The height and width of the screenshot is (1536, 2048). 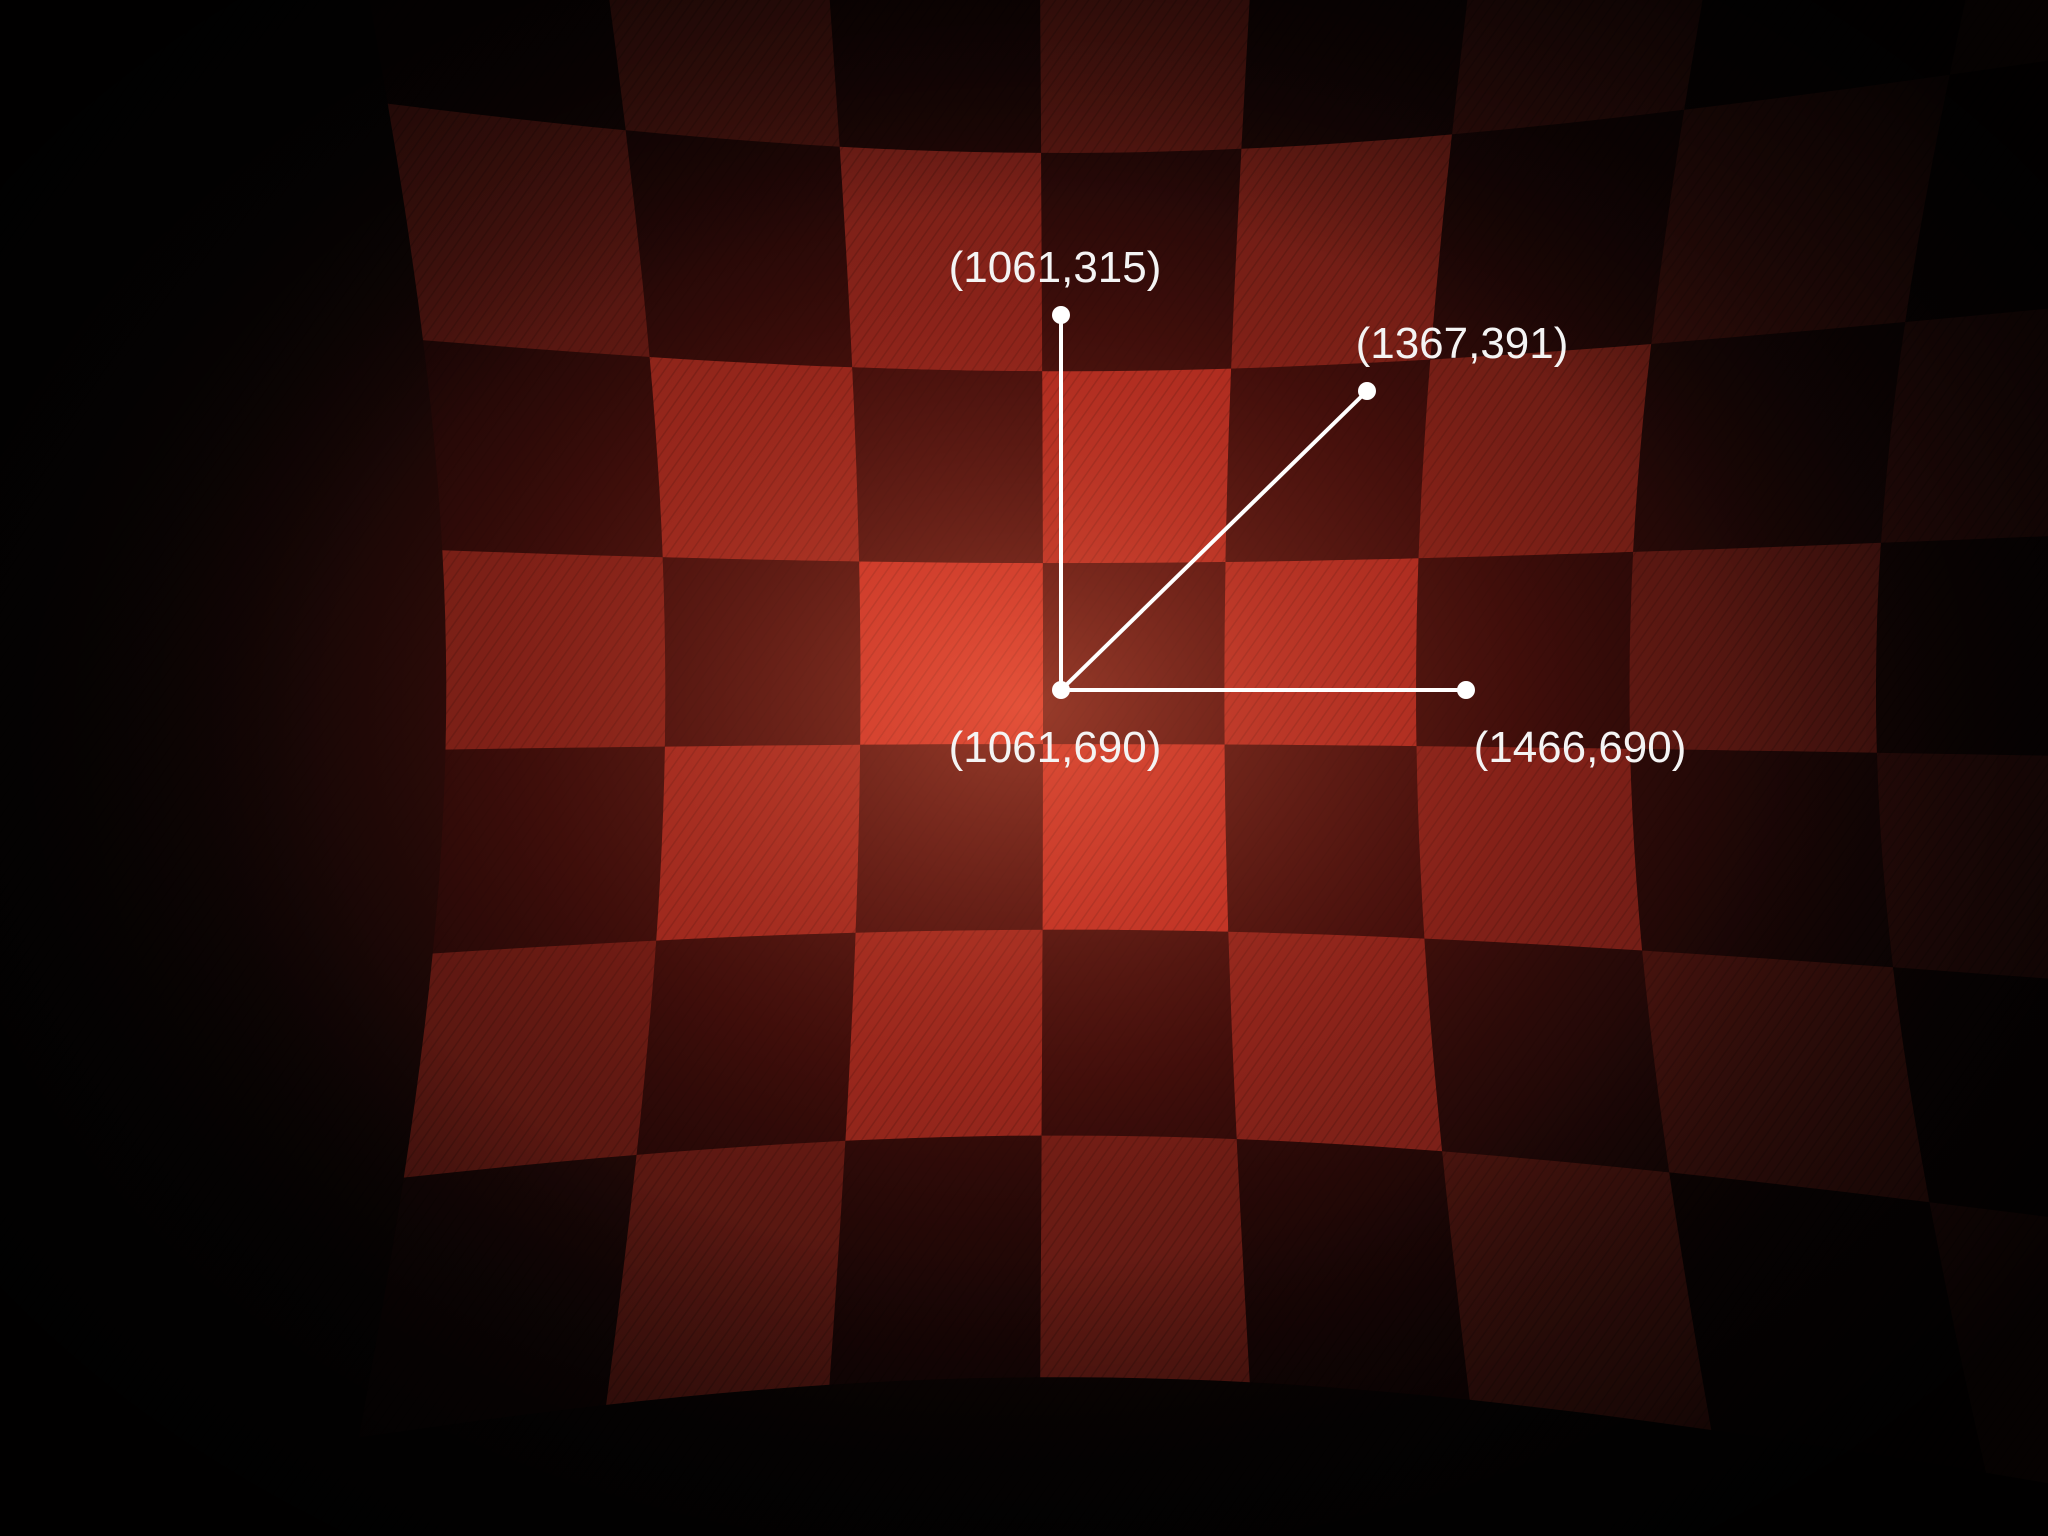 I want to click on diagonal-line, so click(x=1214, y=540).